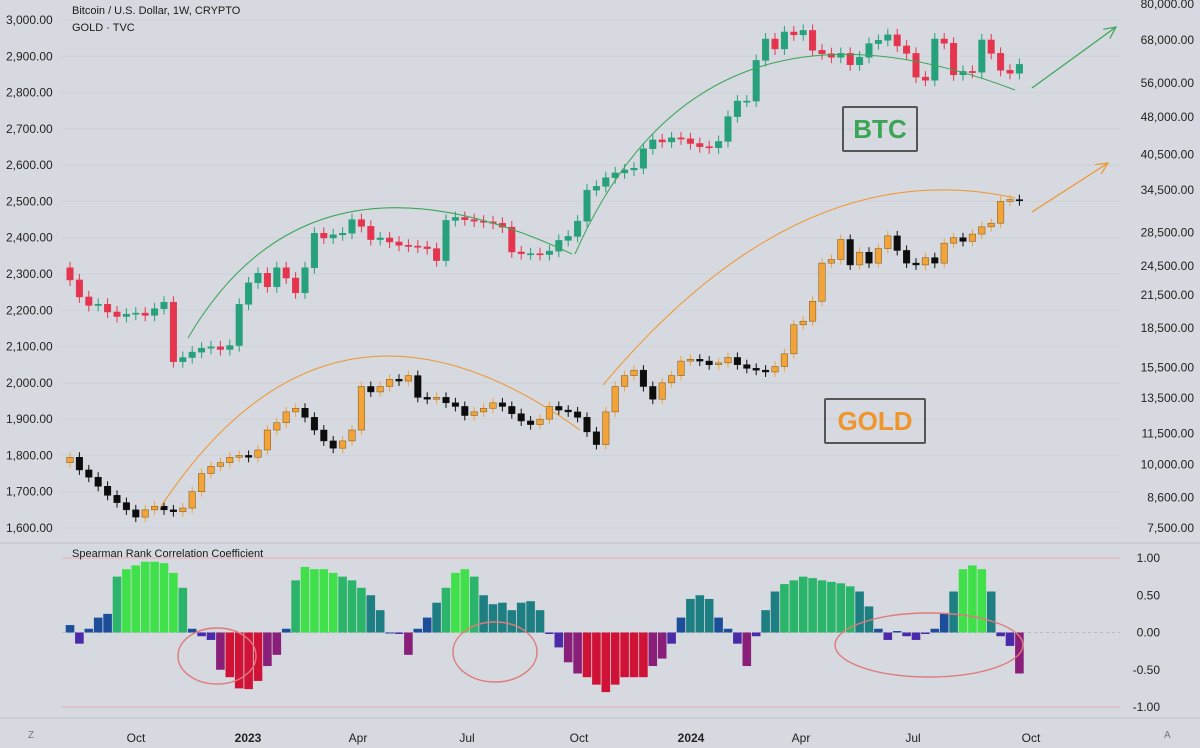 The image size is (1200, 748). What do you see at coordinates (358, 738) in the screenshot?
I see `x-axis-label: Apr` at bounding box center [358, 738].